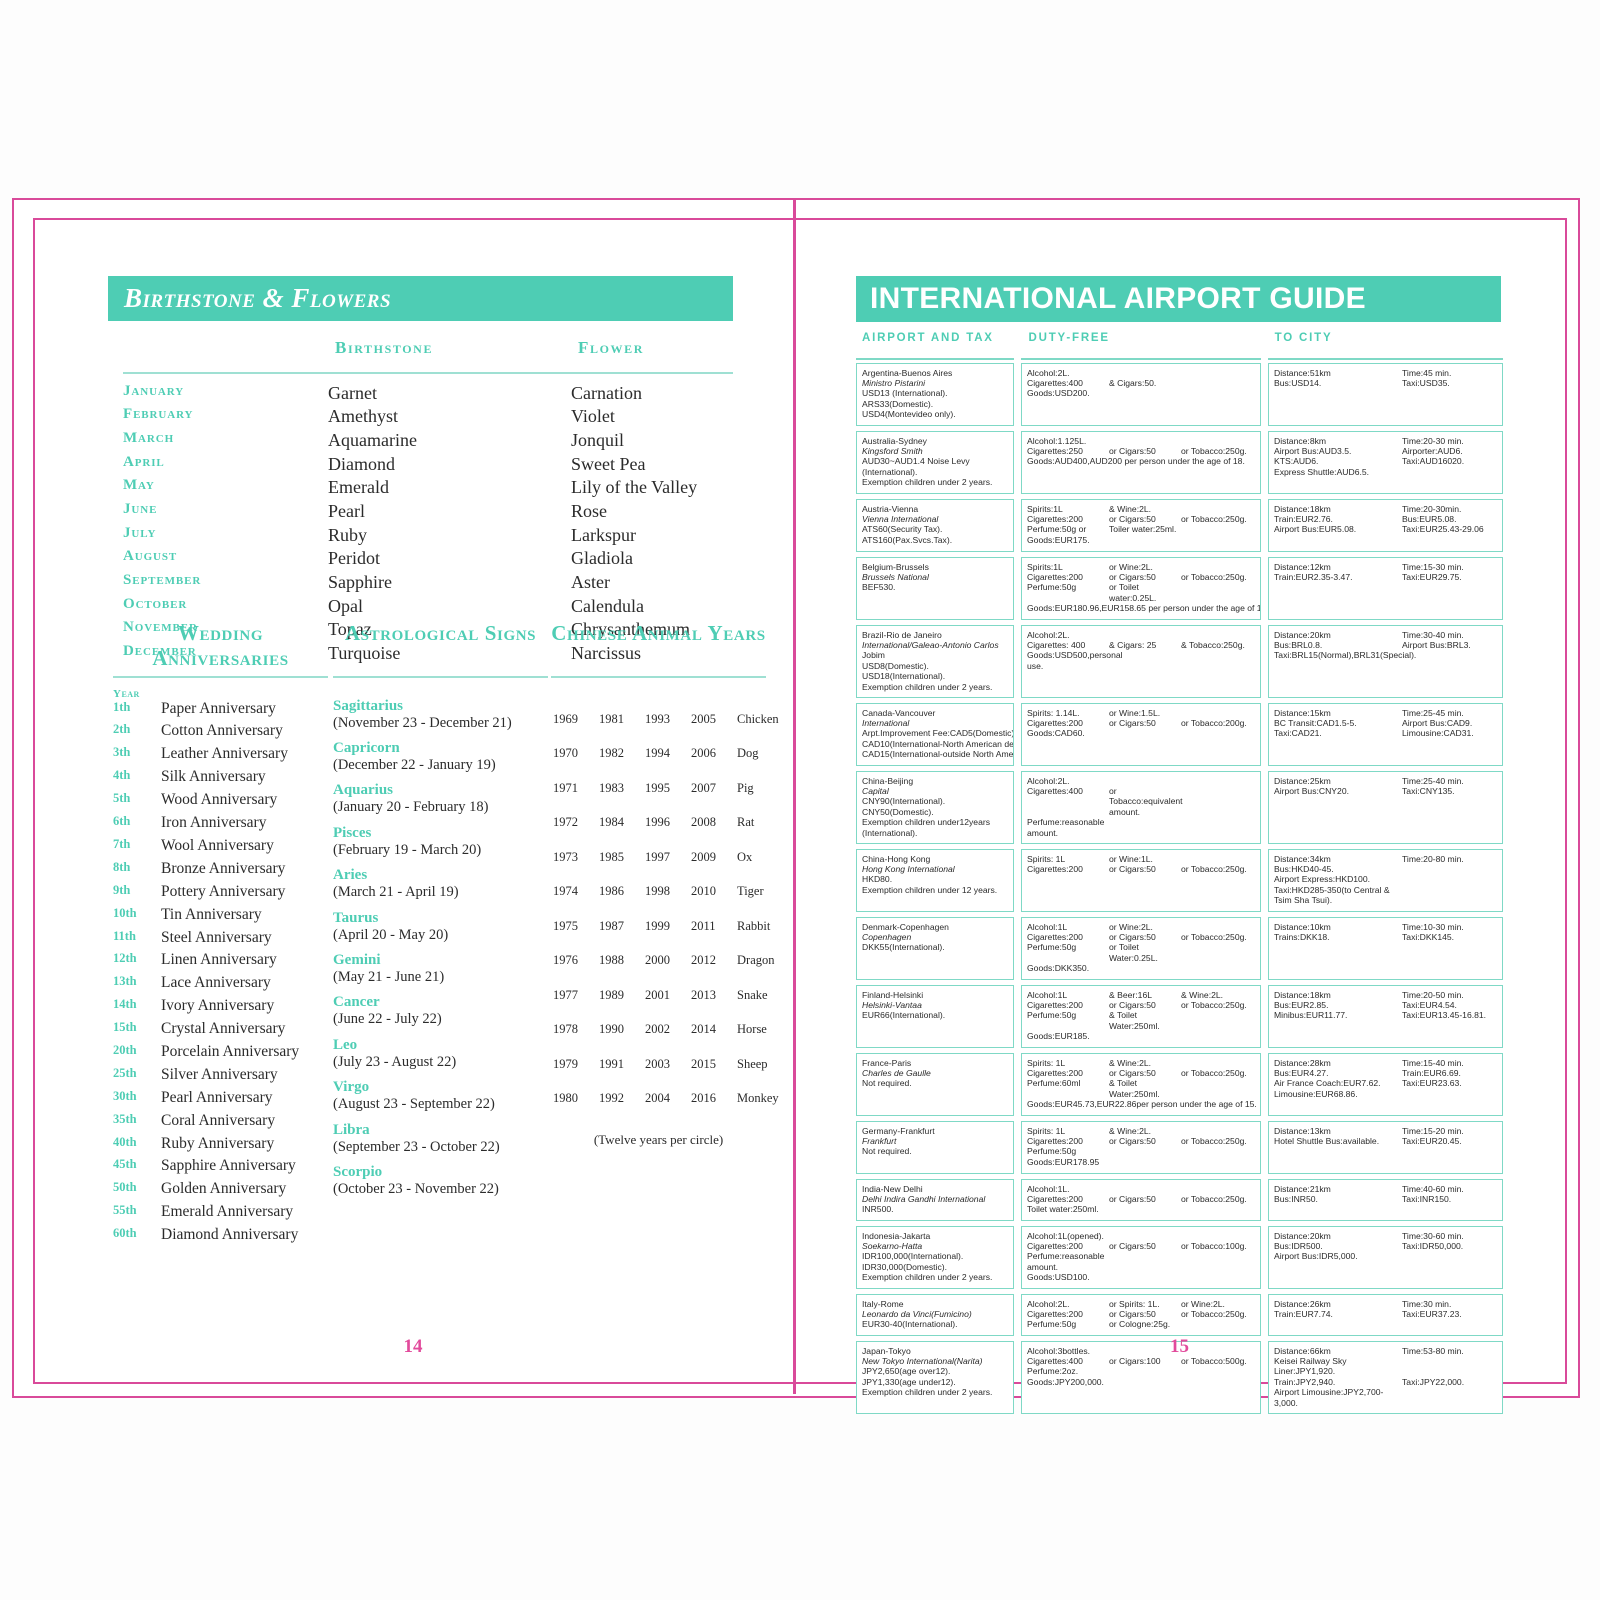 The image size is (1600, 1600). Describe the element at coordinates (1141, 540) in the screenshot. I see `duty-free-line: Goods:EUR175.` at that location.